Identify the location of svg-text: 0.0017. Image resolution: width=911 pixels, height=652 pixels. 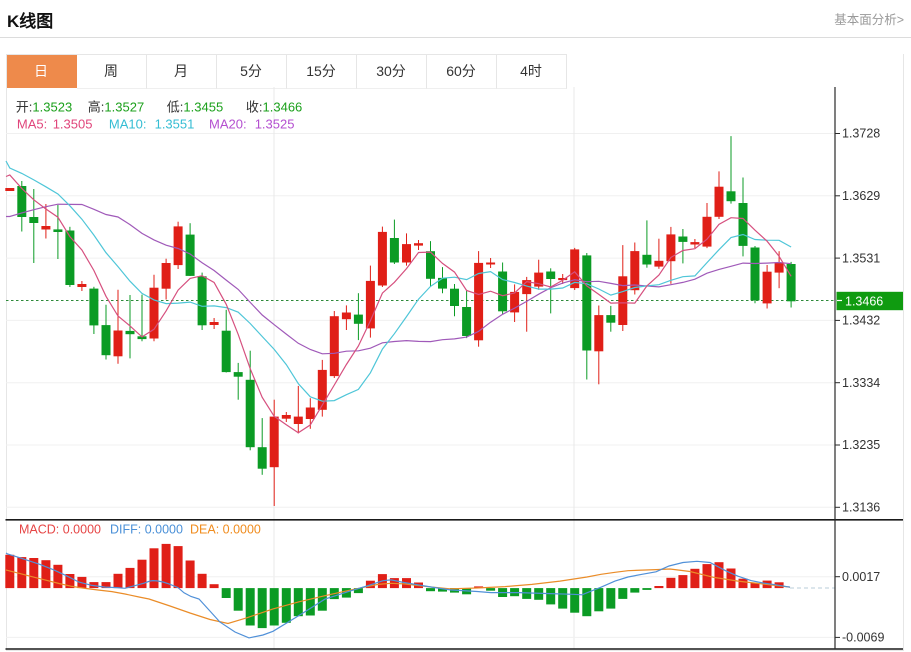
(861, 577).